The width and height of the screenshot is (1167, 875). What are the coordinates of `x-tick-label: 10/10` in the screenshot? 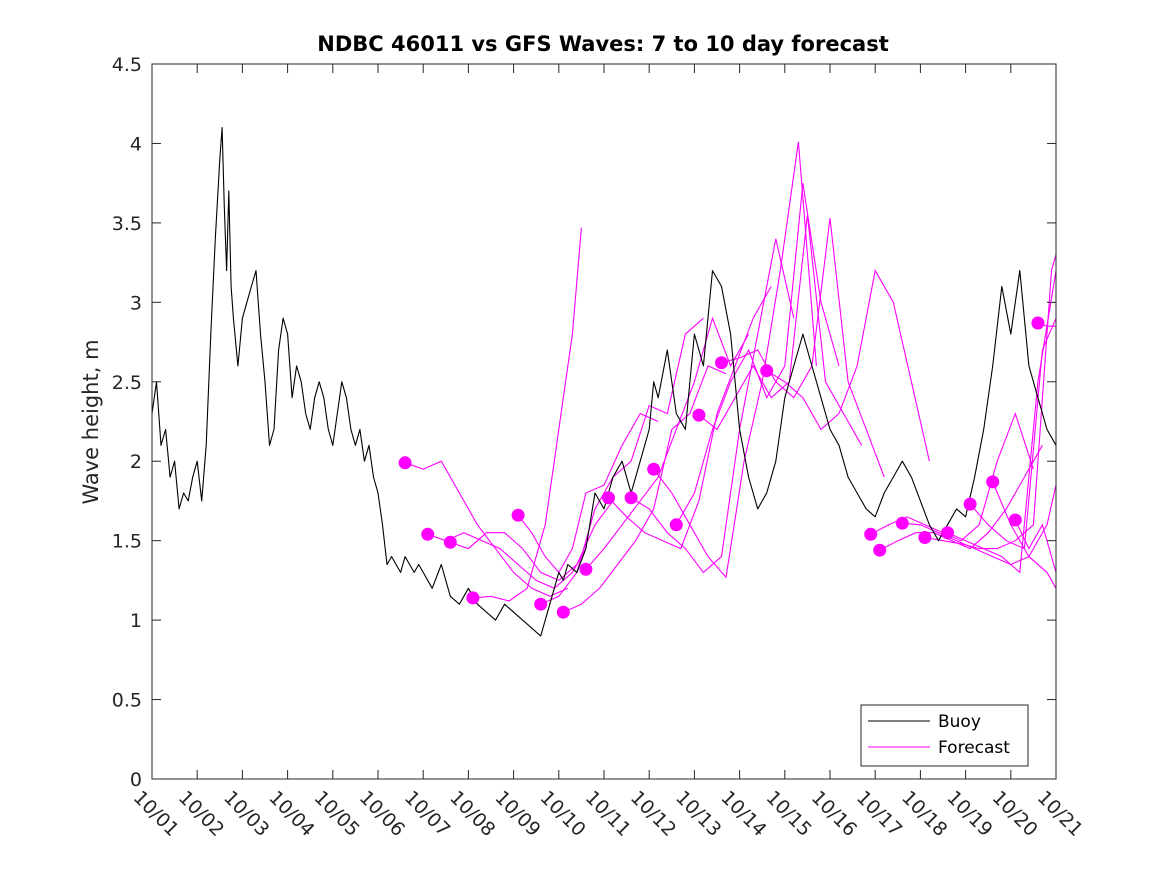 It's located at (563, 814).